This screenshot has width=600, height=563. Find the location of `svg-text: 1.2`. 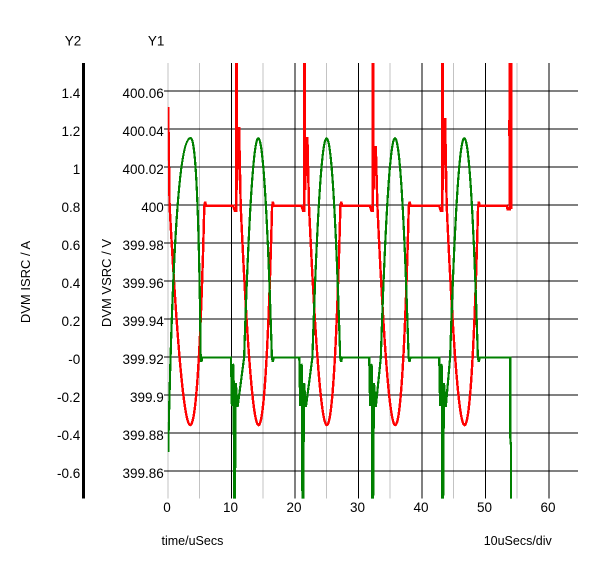

svg-text: 1.2 is located at coordinates (71, 131).